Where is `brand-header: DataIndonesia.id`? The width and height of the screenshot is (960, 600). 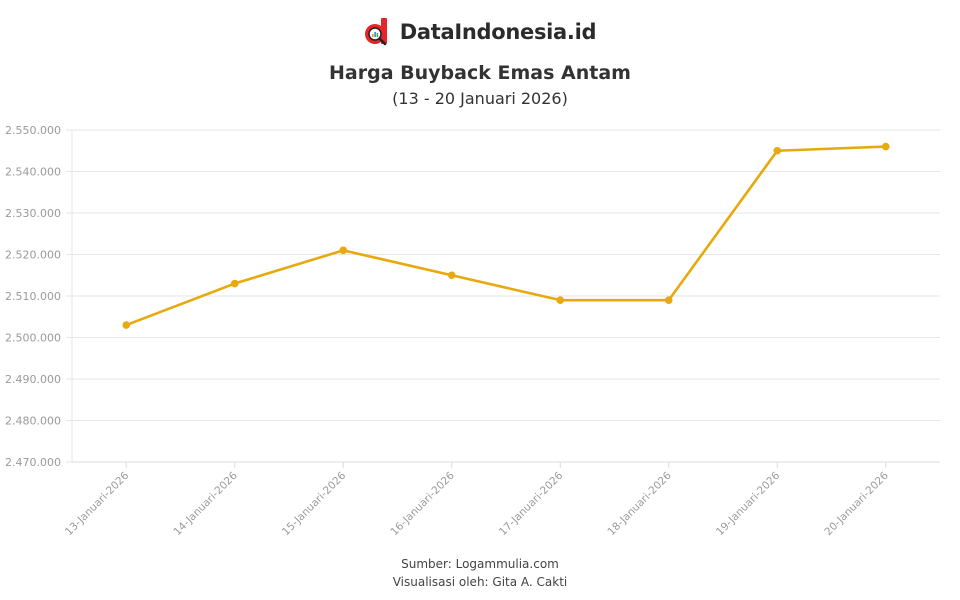
brand-header: DataIndonesia.id is located at coordinates (480, 32).